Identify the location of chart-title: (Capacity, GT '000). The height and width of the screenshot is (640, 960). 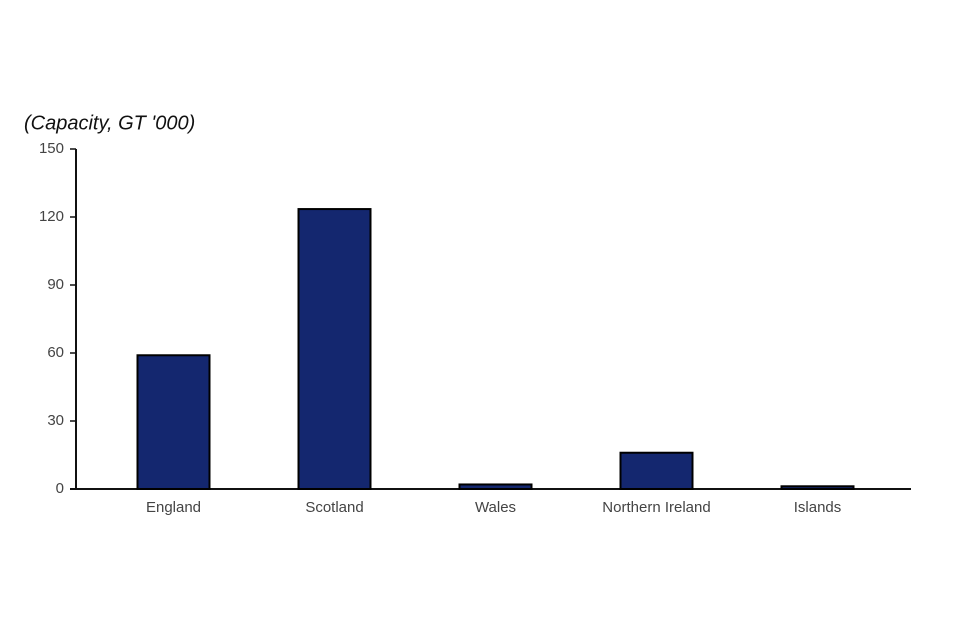
(109, 123).